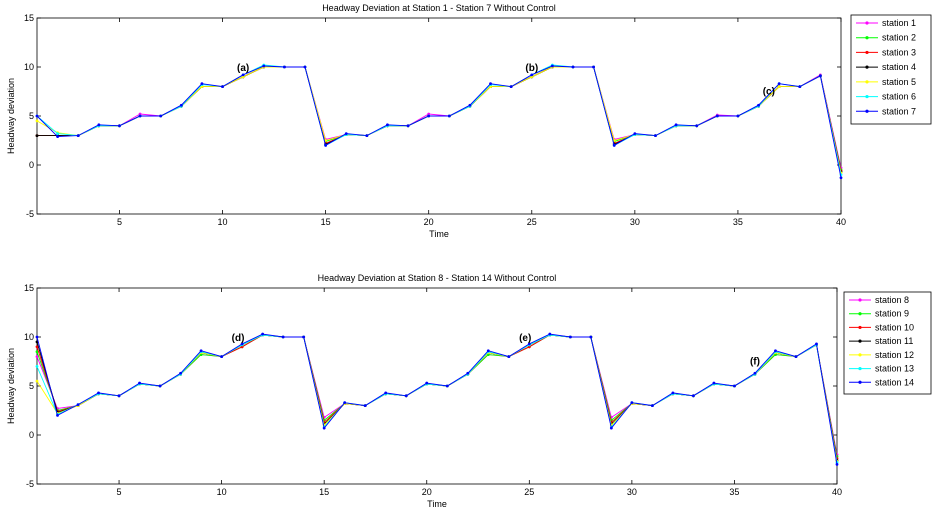 The width and height of the screenshot is (933, 514). What do you see at coordinates (894, 369) in the screenshot?
I see `legend-label: station 13` at bounding box center [894, 369].